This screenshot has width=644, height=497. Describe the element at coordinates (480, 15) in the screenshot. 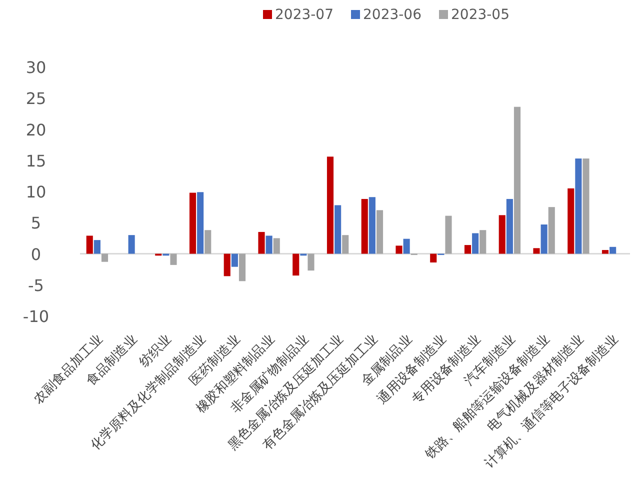

I see `legend-label: 2023-05` at that location.